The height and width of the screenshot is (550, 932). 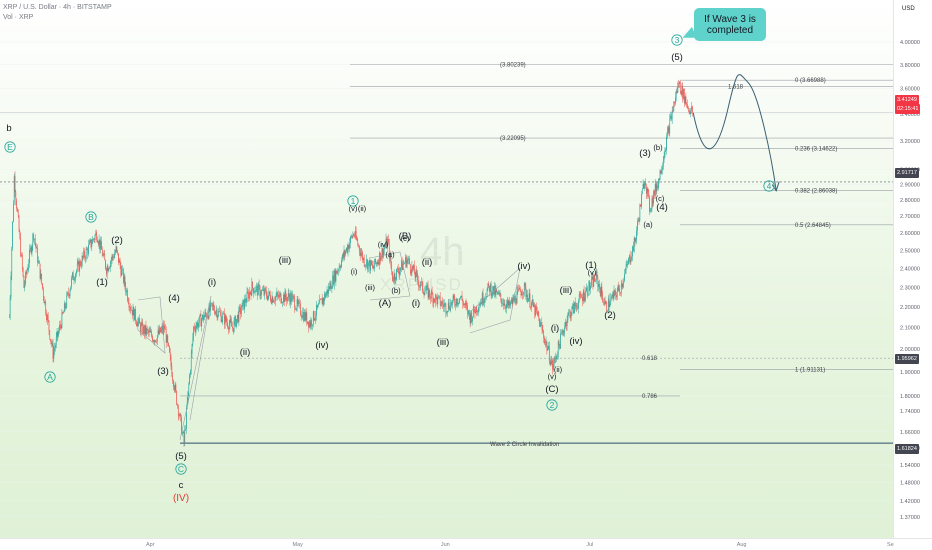 What do you see at coordinates (445, 545) in the screenshot?
I see `x-tick-label: Jun` at bounding box center [445, 545].